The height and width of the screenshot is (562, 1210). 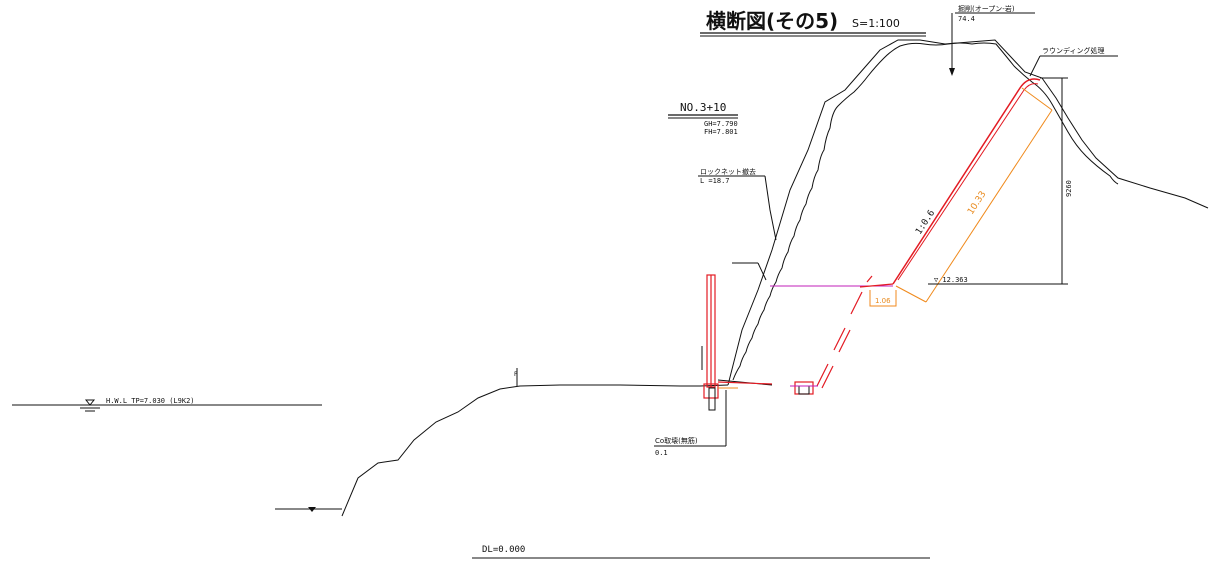 I want to click on rocknet-leader-diag, so click(x=770, y=208).